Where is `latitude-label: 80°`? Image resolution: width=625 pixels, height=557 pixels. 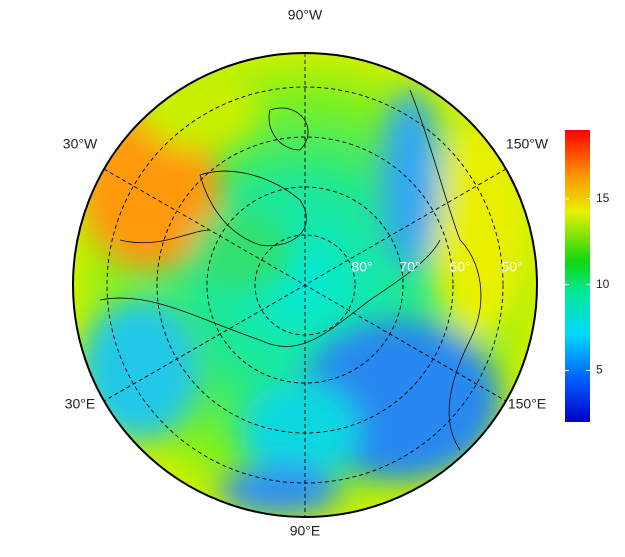 latitude-label: 80° is located at coordinates (361, 267).